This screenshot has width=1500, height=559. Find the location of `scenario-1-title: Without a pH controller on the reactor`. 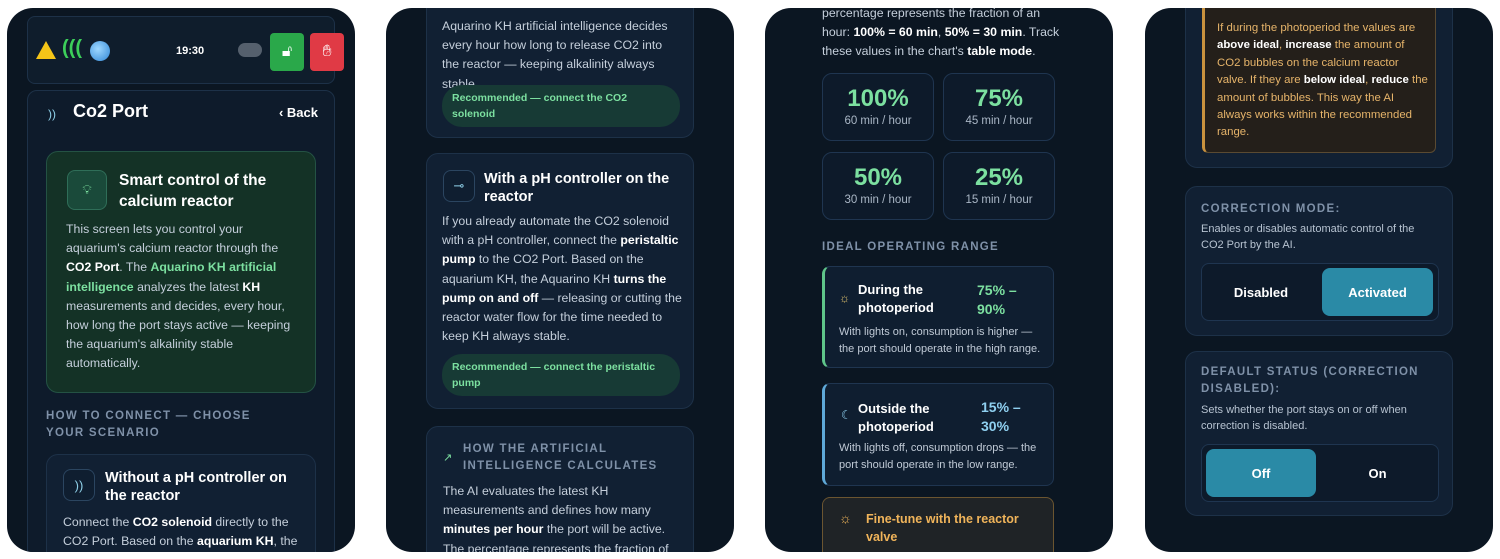

scenario-1-title: Without a pH controller on the reactor is located at coordinates (196, 487).